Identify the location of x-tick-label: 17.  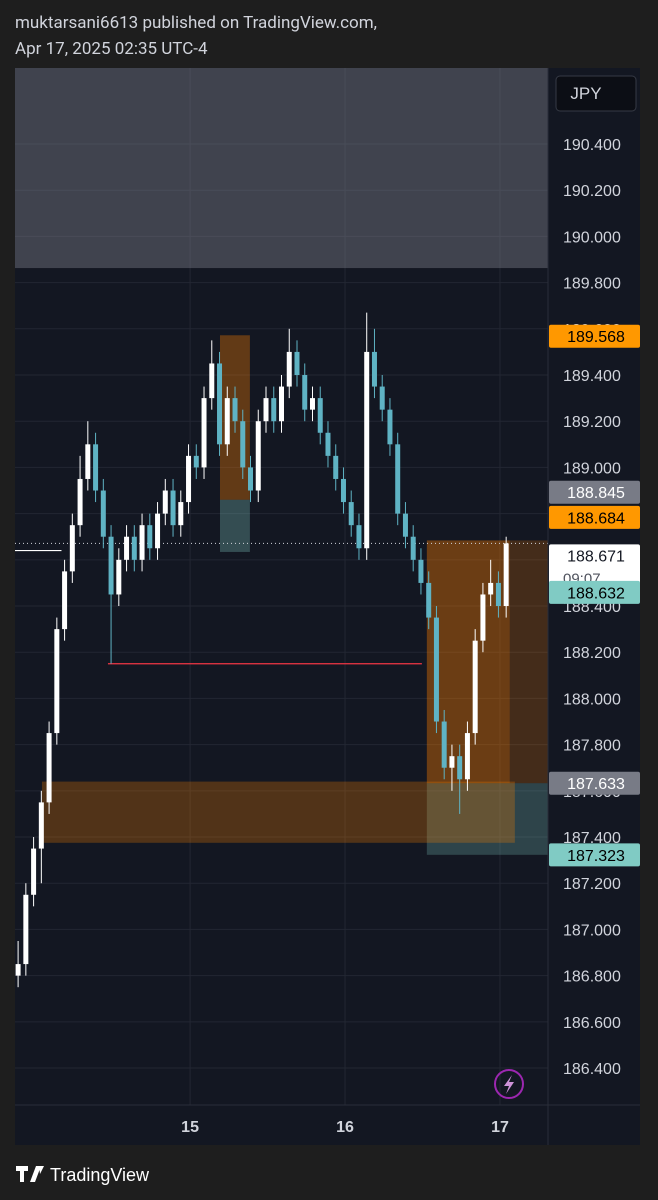
(500, 1127).